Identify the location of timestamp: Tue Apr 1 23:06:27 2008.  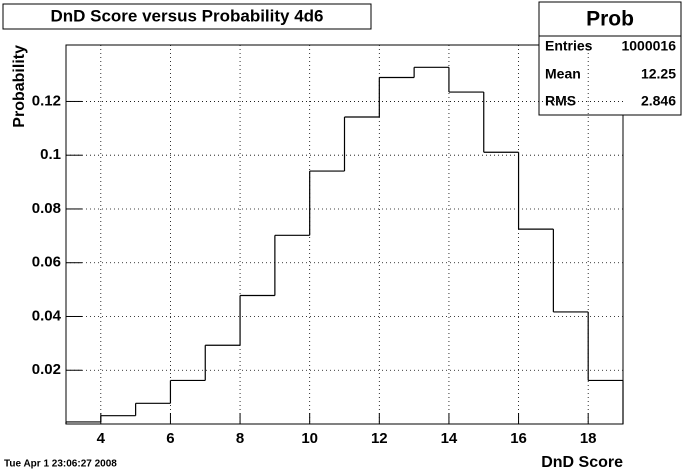
(60, 464).